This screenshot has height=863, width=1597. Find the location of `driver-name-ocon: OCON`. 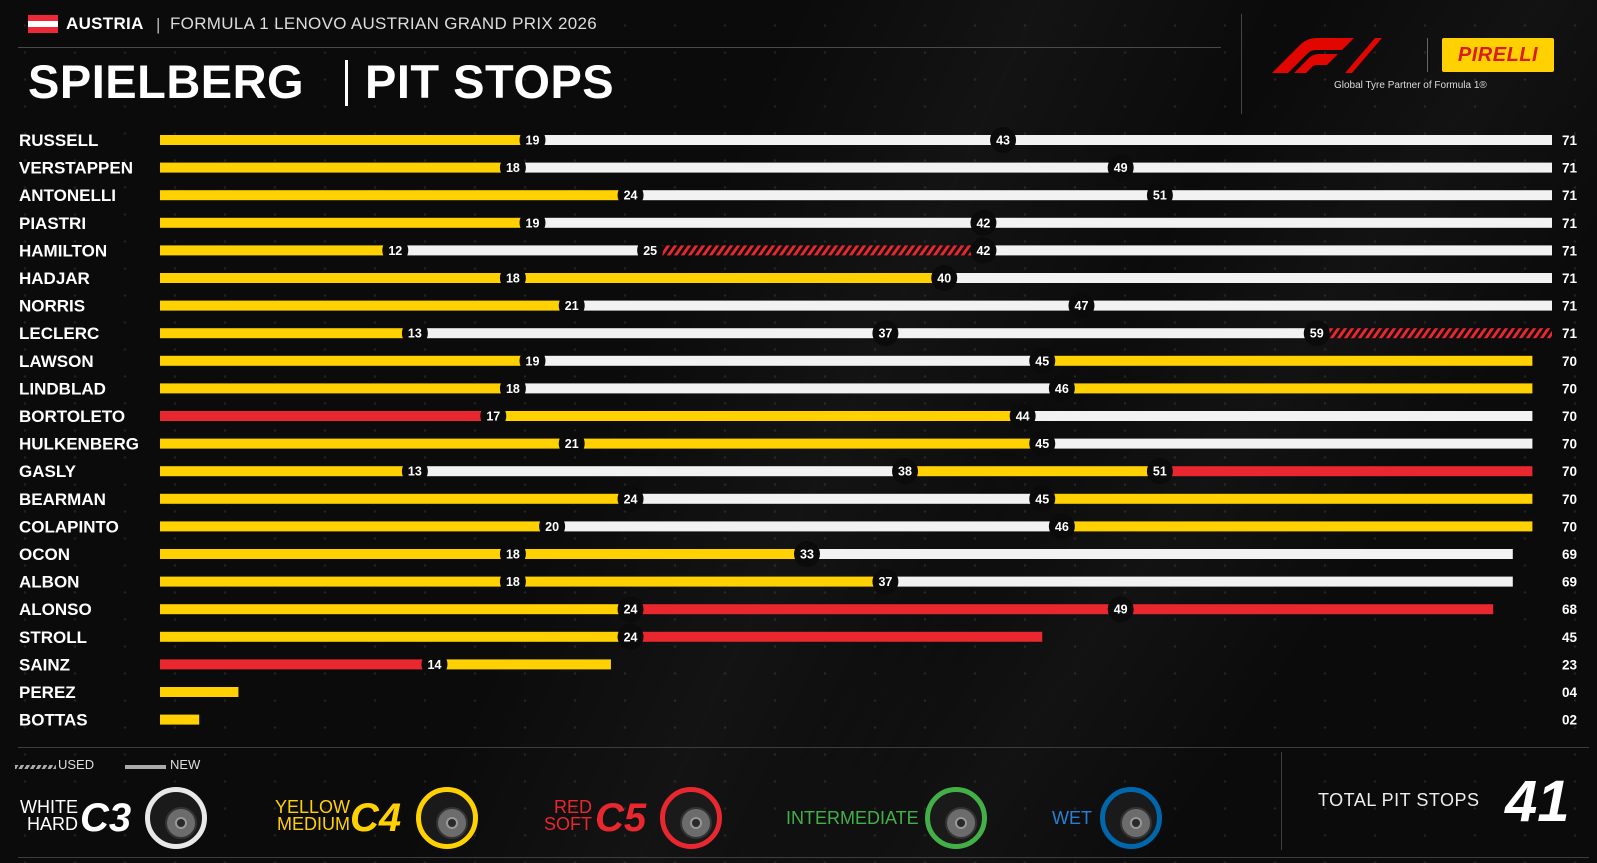

driver-name-ocon: OCON is located at coordinates (44, 554).